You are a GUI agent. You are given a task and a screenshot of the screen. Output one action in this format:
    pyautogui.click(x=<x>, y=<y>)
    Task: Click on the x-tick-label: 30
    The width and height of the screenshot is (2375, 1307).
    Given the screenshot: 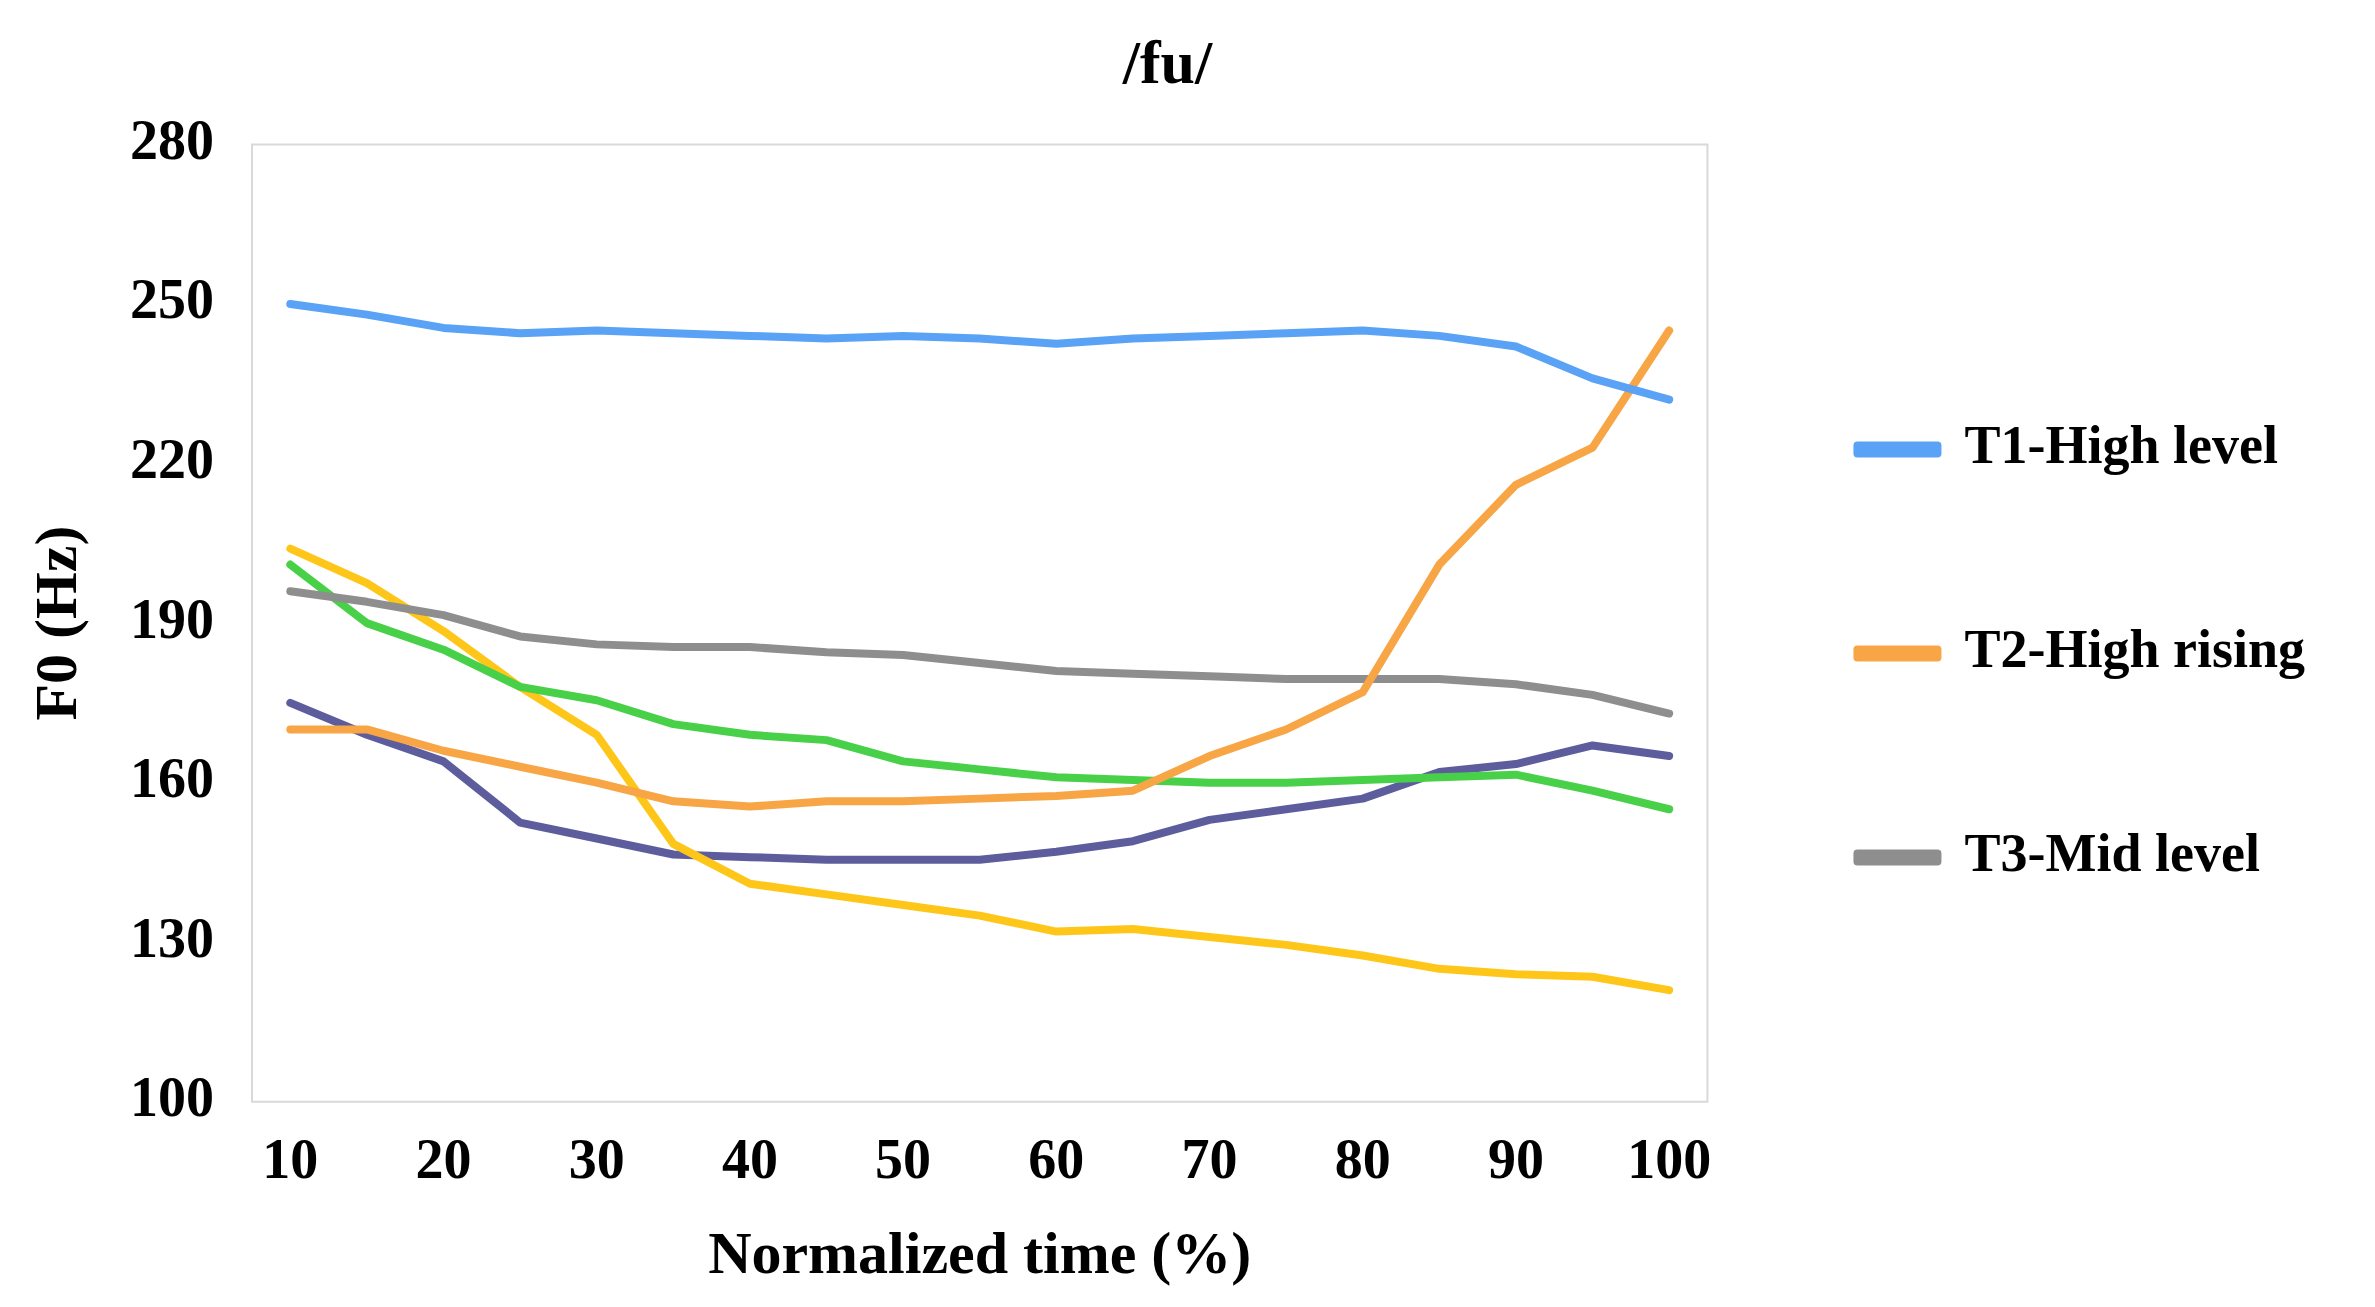 What is the action you would take?
    pyautogui.click(x=596, y=1158)
    